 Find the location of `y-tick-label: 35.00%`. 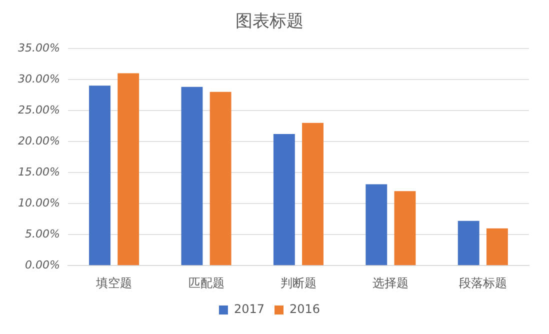

y-tick-label: 35.00% is located at coordinates (39, 47).